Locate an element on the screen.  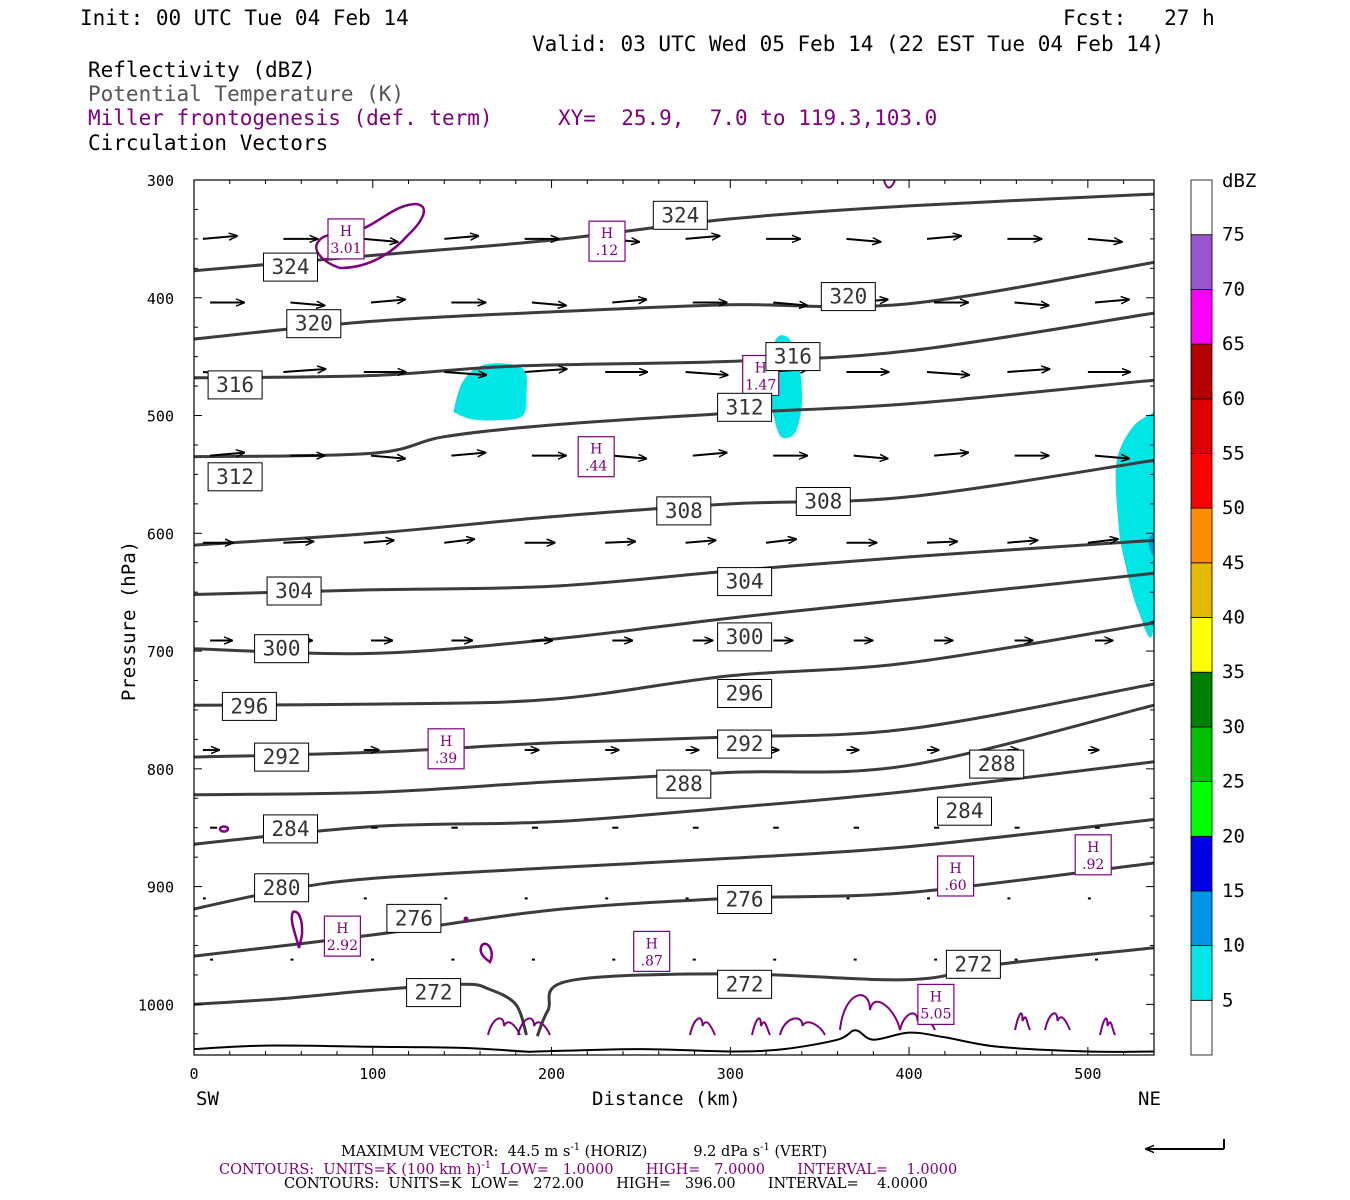
isentrope-label-text: 304 is located at coordinates (294, 591).